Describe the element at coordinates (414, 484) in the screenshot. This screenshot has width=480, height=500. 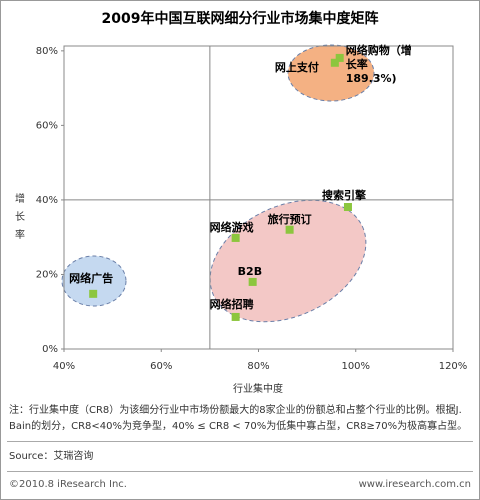
I see `url: www.iresearch.com.cn` at that location.